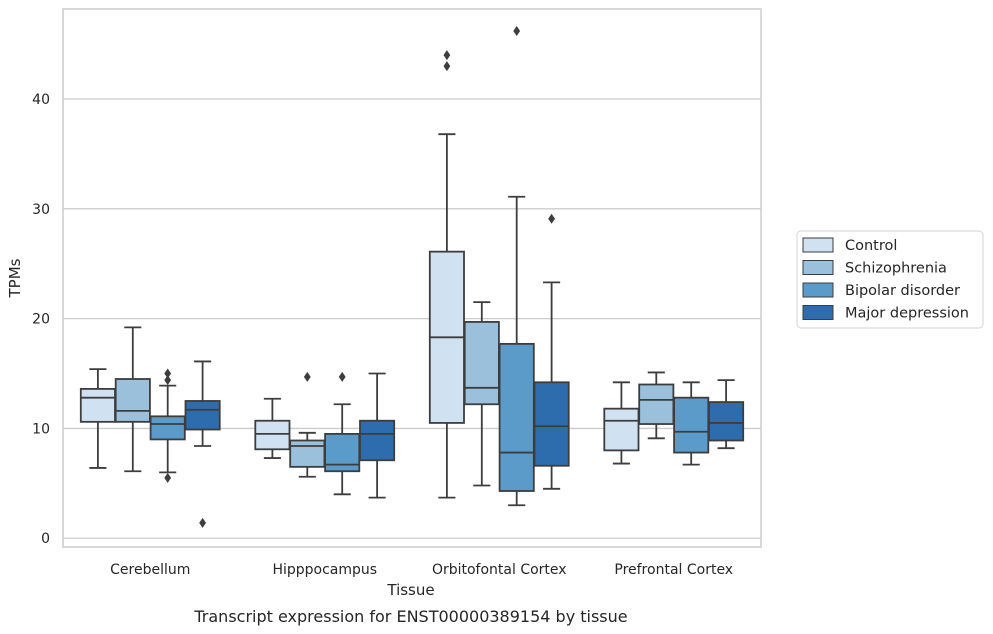  I want to click on x-tick-label-hipppocampus: Hipppocampus, so click(324, 570).